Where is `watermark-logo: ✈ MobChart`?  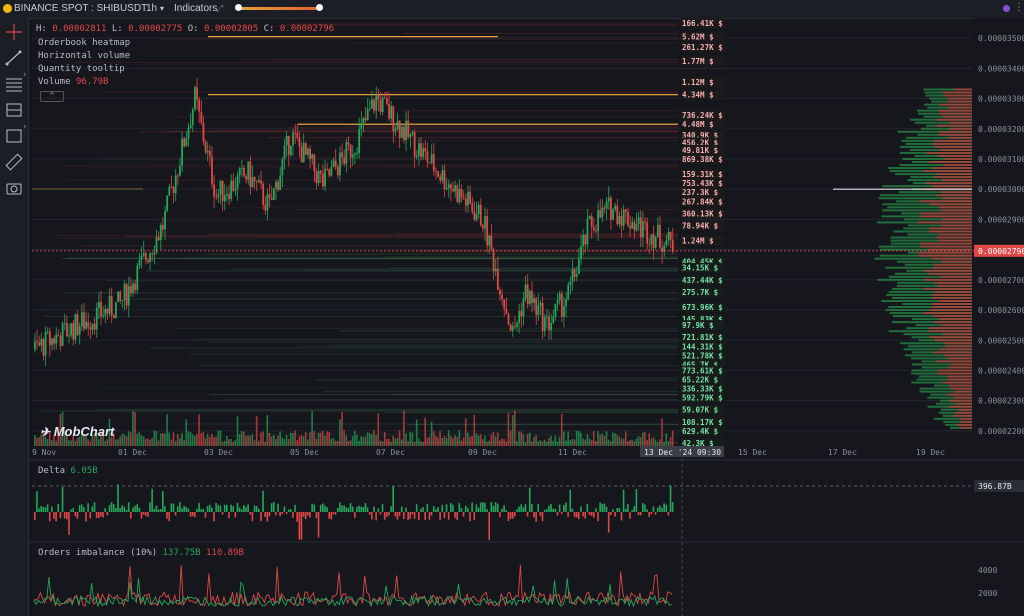
watermark-logo: ✈ MobChart is located at coordinates (77, 431).